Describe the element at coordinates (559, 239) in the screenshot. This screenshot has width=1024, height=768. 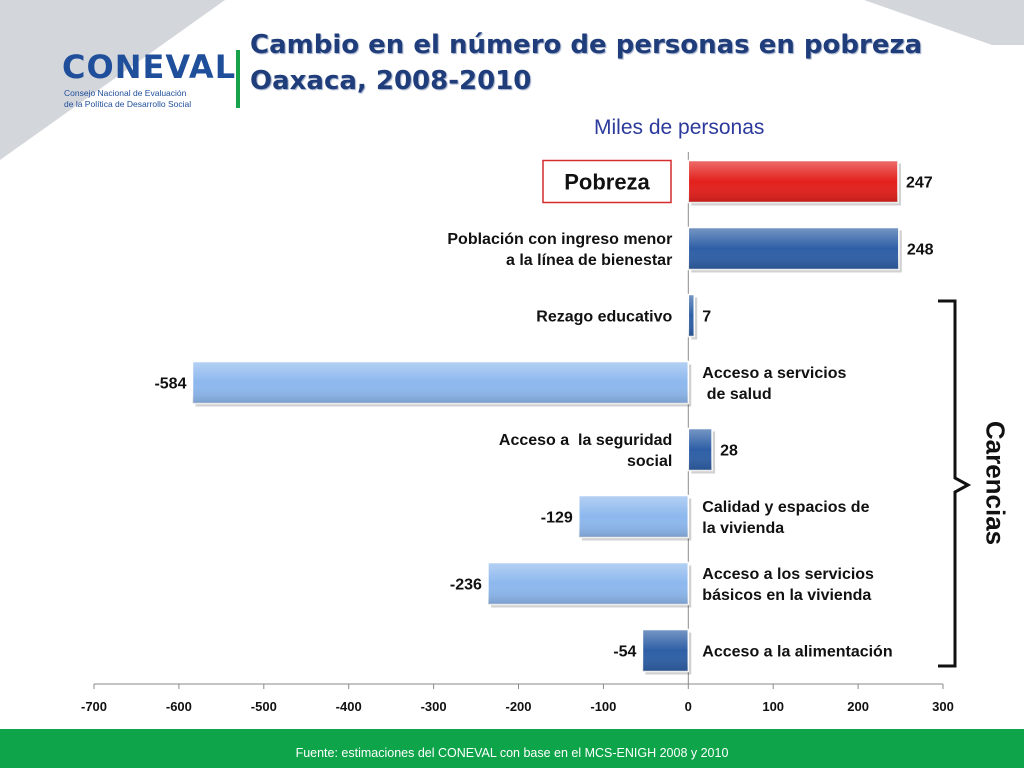
I see `category-label: Población con ingreso menor` at that location.